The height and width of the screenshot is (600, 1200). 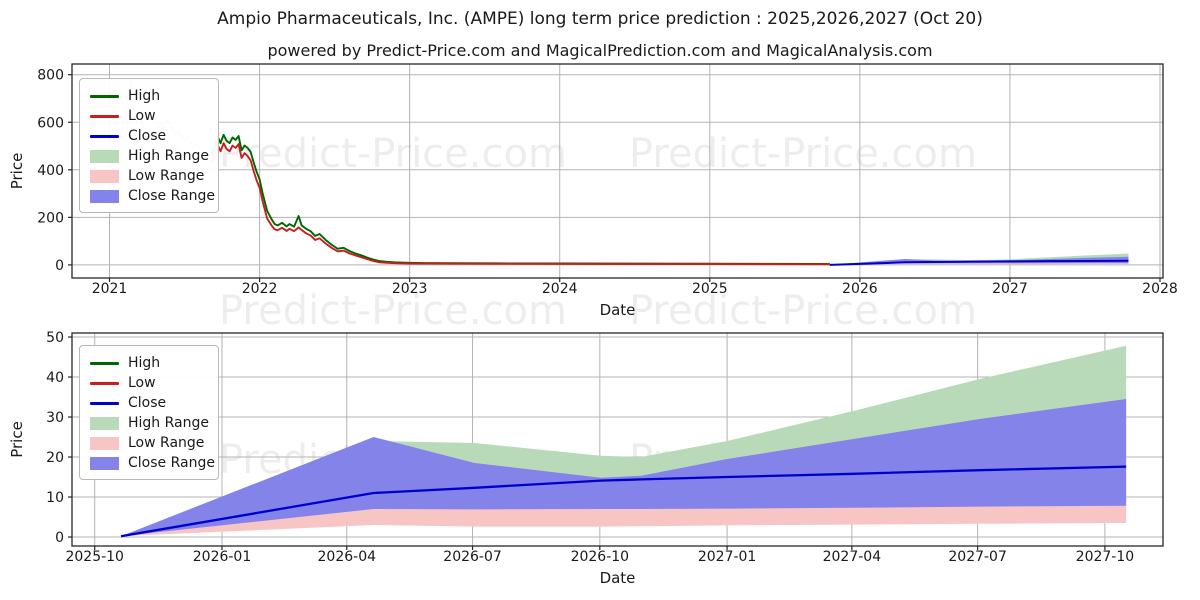 I want to click on x-tick-label: 2027-10, so click(x=1105, y=557).